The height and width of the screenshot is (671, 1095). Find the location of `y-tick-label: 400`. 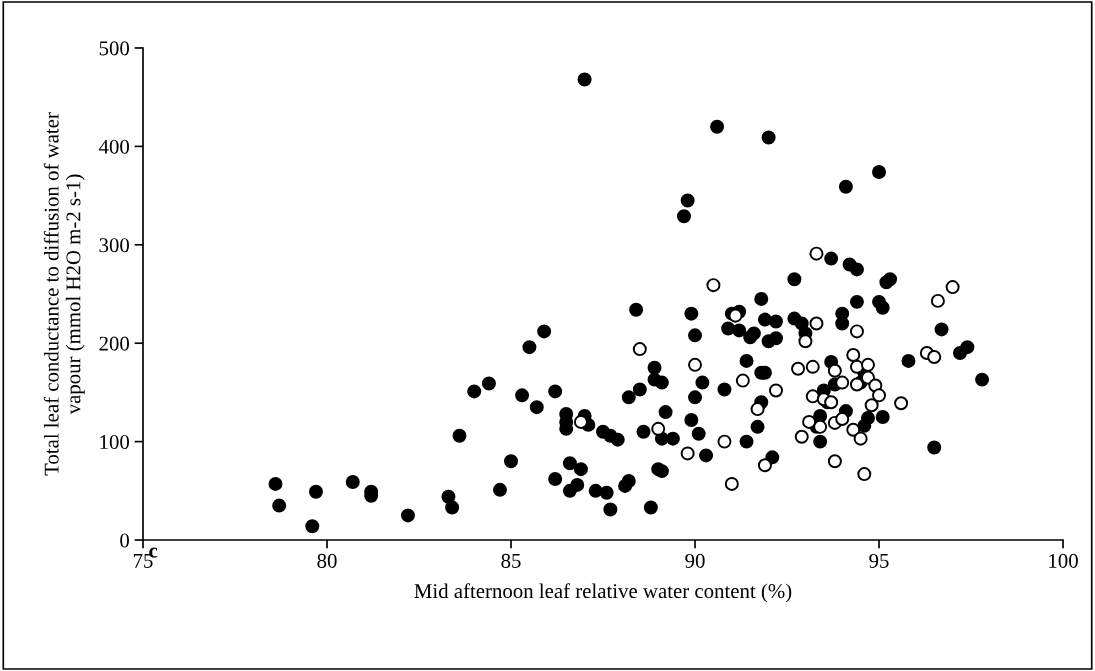

y-tick-label: 400 is located at coordinates (114, 146).